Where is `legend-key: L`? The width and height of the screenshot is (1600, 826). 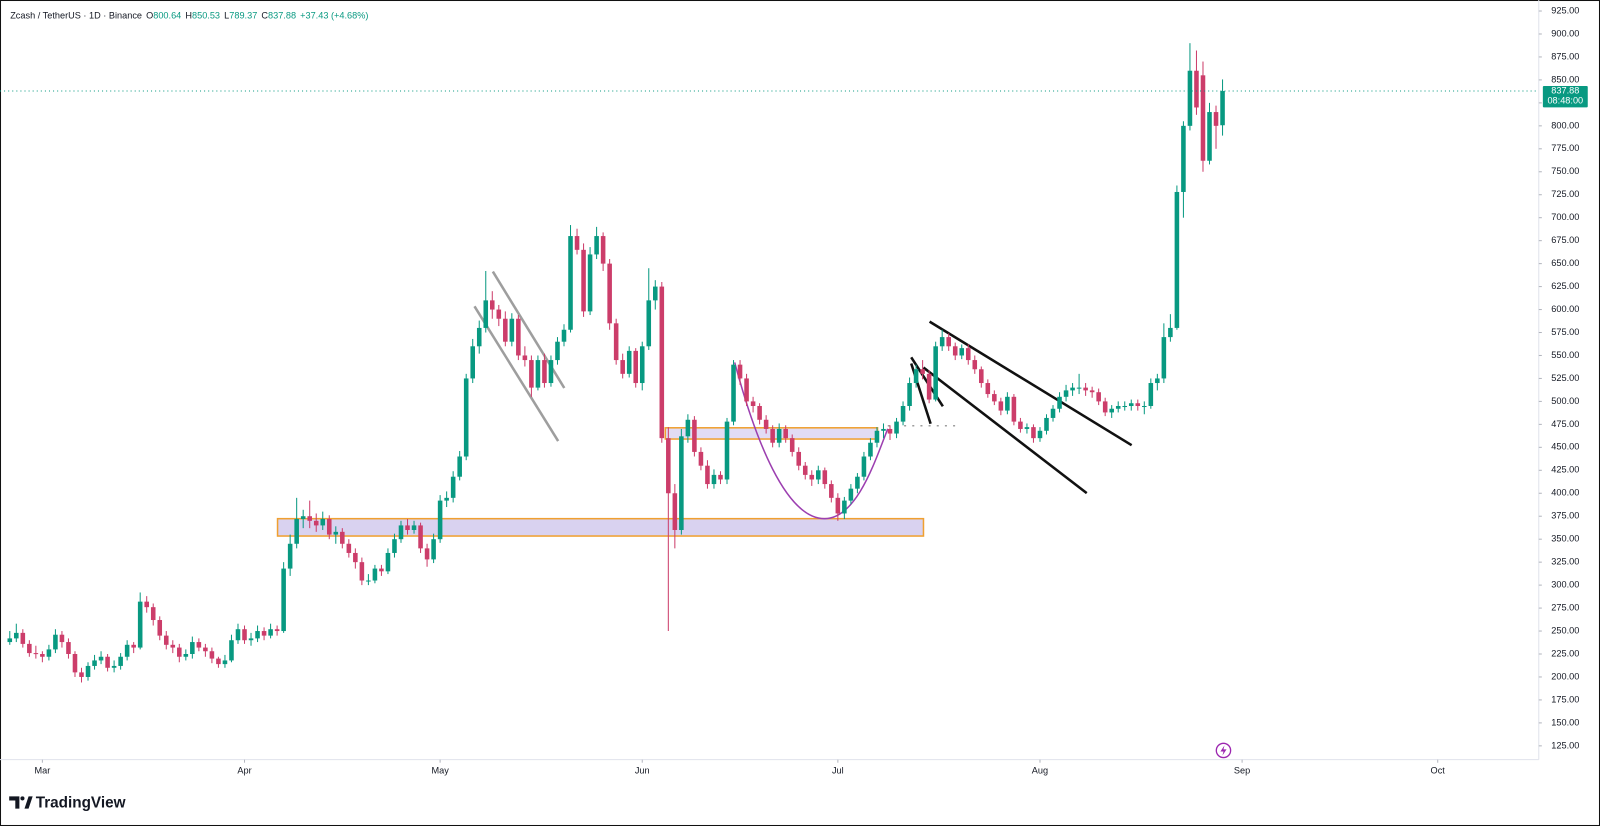
legend-key: L is located at coordinates (226, 16).